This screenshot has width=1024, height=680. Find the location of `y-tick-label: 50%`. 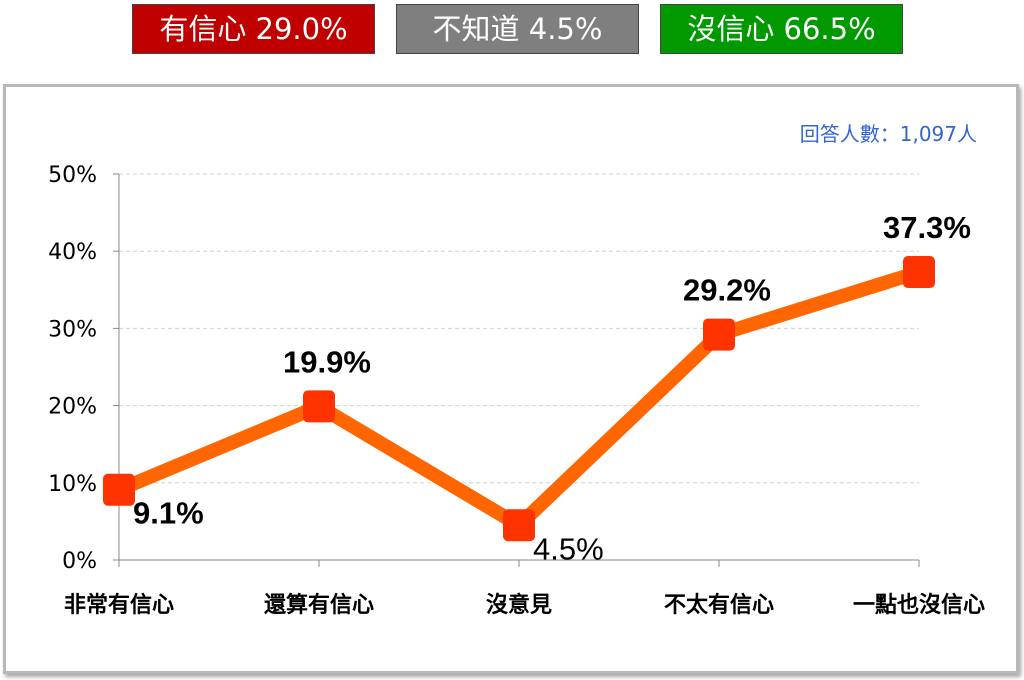

y-tick-label: 50% is located at coordinates (72, 175).